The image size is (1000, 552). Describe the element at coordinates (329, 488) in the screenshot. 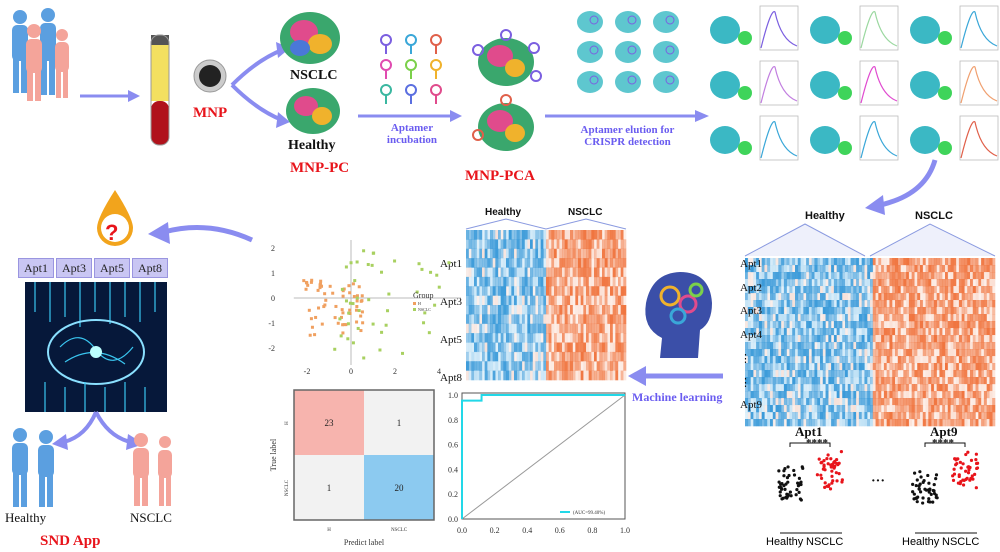

I see `confusion-value: 1` at that location.